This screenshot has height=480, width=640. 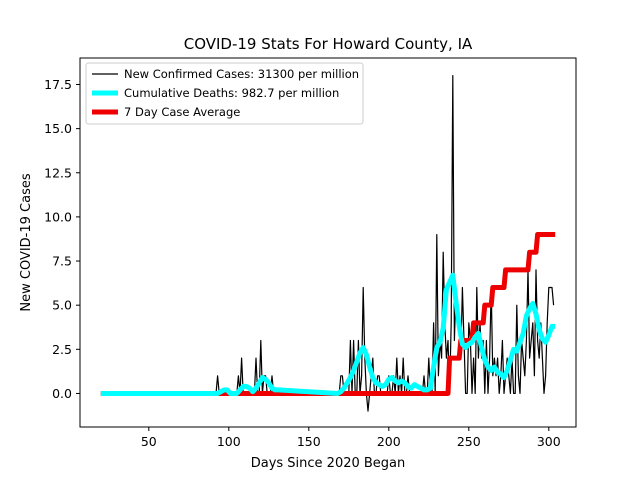 What do you see at coordinates (62, 305) in the screenshot?
I see `y-tick-label: 5.0` at bounding box center [62, 305].